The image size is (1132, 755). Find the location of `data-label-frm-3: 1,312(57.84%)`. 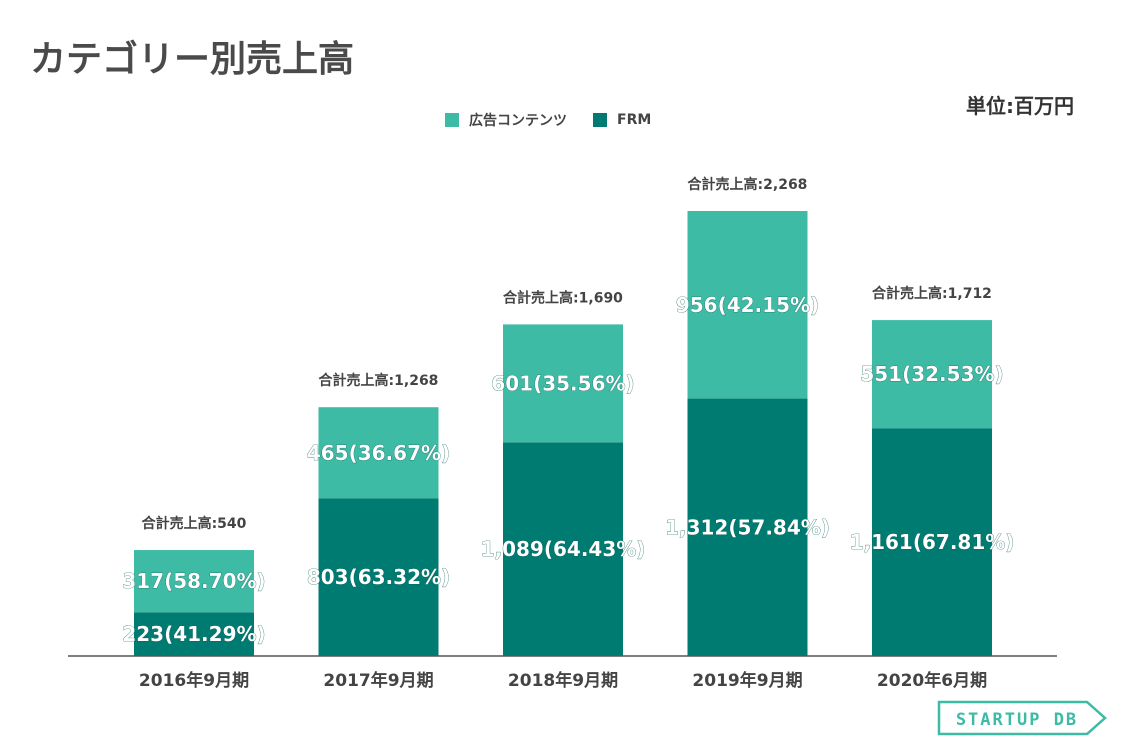

data-label-frm-3: 1,312(57.84%) is located at coordinates (747, 527).